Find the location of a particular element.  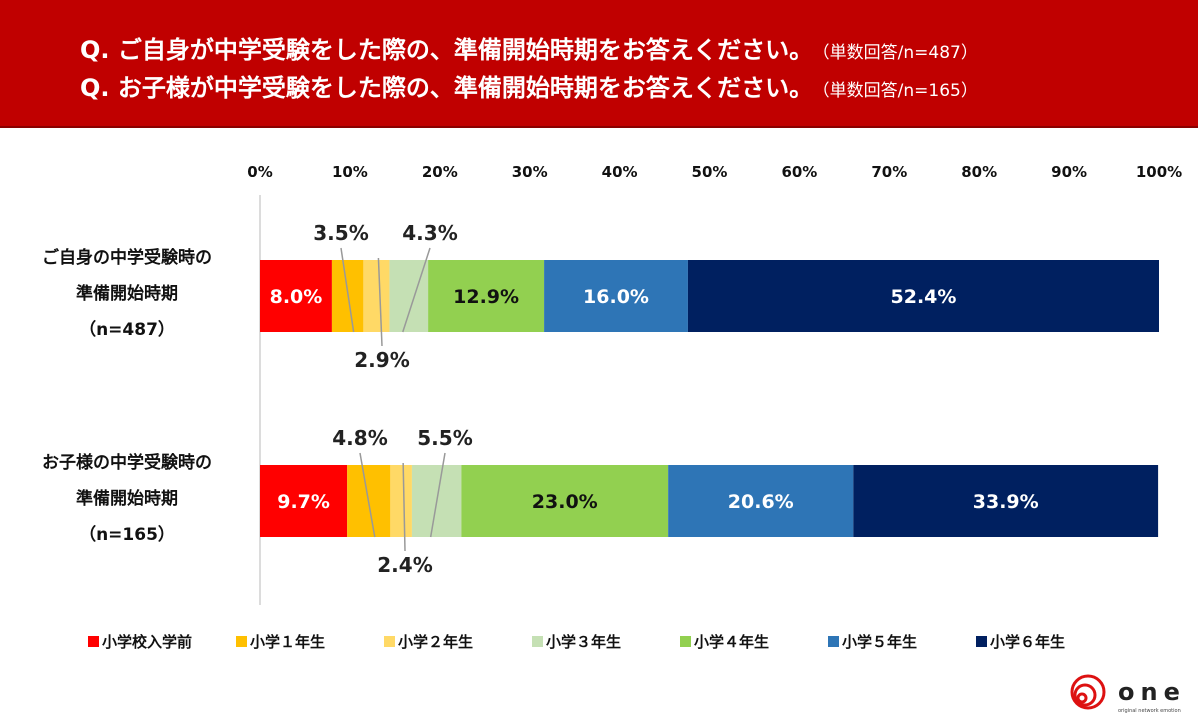

logo-spiral-icon: one original network emotion is located at coordinates (1128, 694).